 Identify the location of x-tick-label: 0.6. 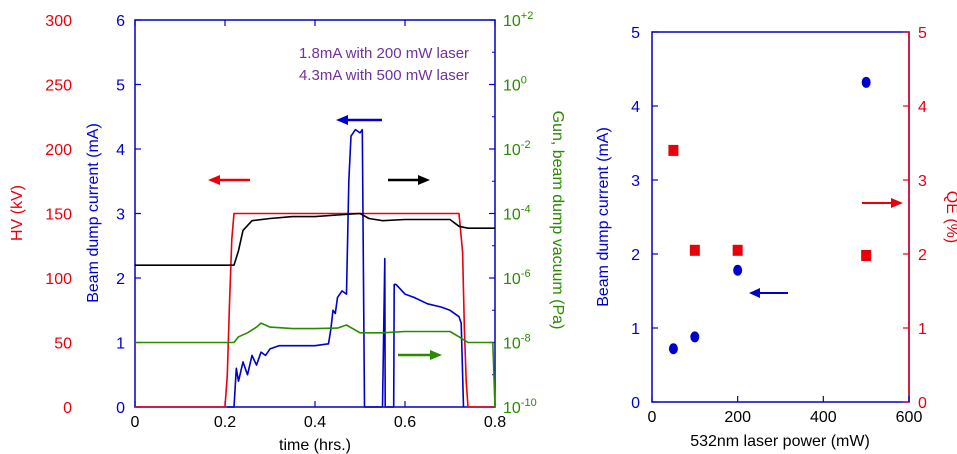
(405, 422).